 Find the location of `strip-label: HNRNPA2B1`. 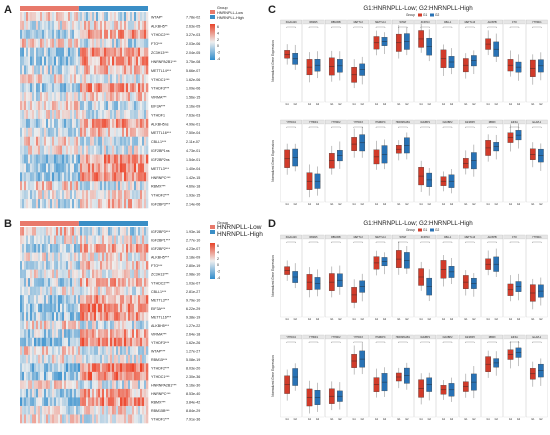

strip-label: HNRNPA2B1 is located at coordinates (403, 337).